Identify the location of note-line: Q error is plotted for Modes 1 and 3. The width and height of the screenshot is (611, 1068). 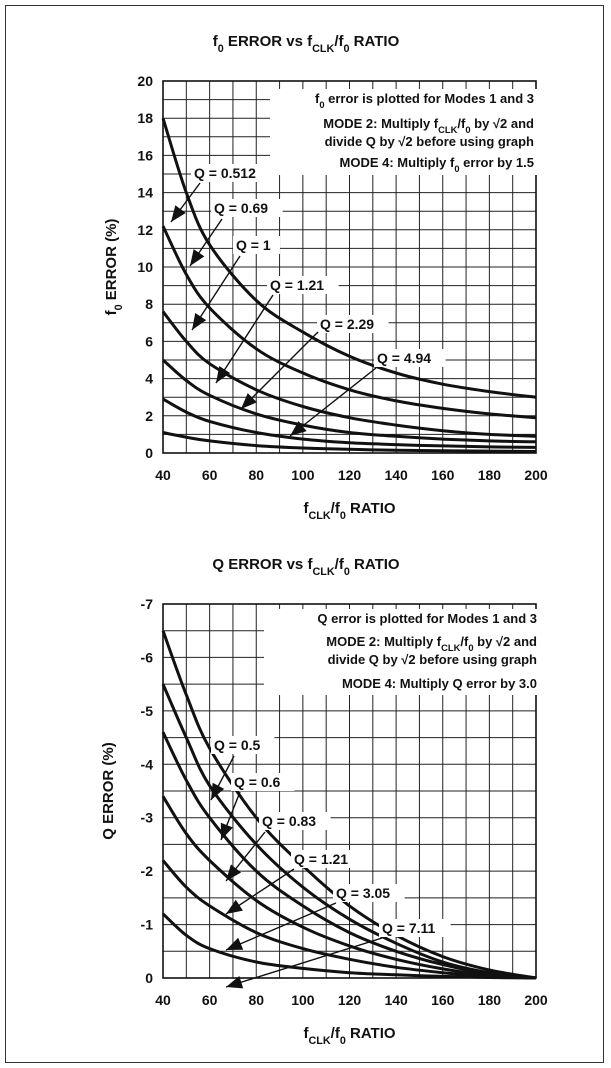
(427, 618).